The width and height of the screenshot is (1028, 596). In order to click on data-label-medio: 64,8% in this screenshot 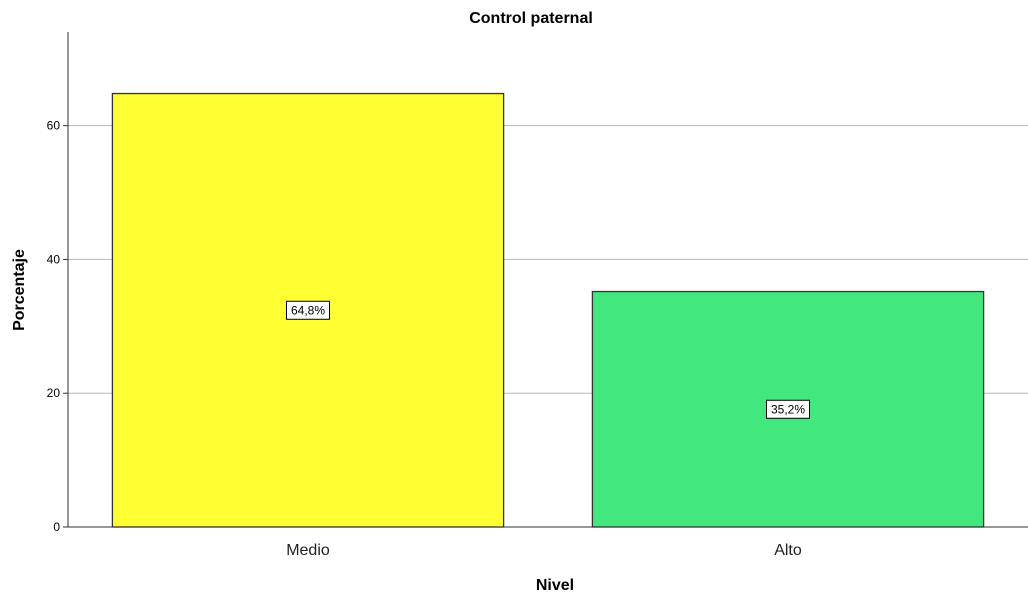, I will do `click(308, 310)`.